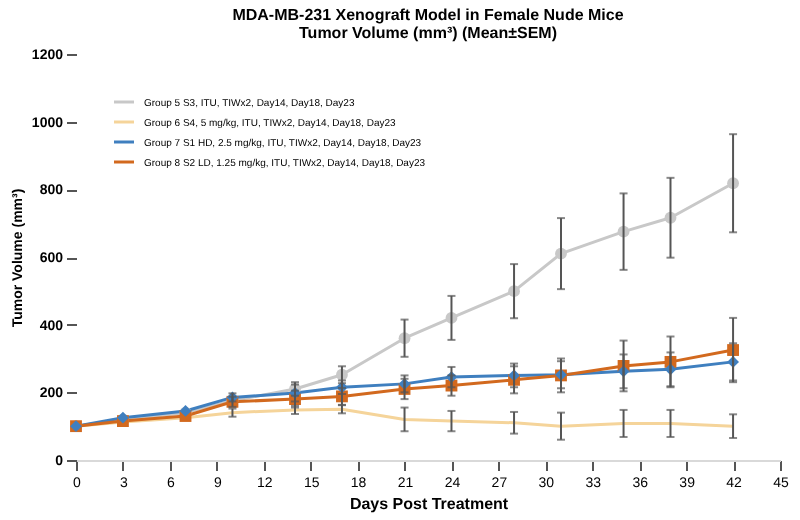  What do you see at coordinates (428, 15) in the screenshot?
I see `chart-title: MDA-MB-231 Xenograft Model in Female Nude Mice` at bounding box center [428, 15].